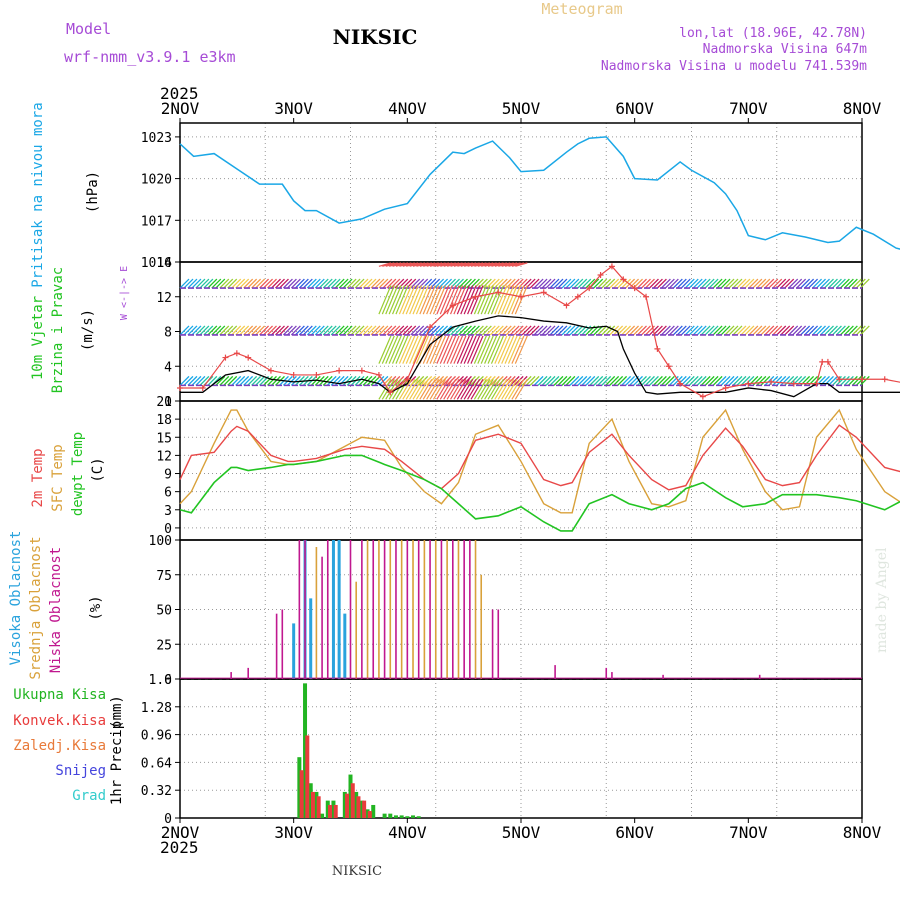 This screenshot has width=900, height=900. I want to click on x-tick-label-top: 5NOV, so click(521, 108).